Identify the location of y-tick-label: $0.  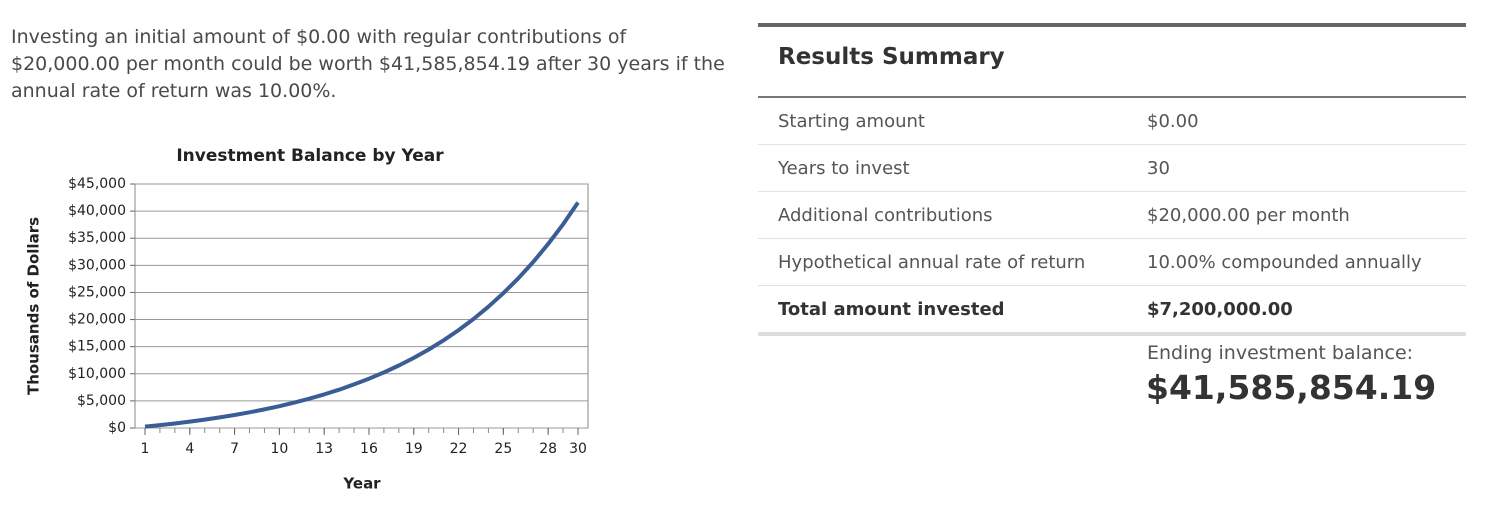
(117, 428).